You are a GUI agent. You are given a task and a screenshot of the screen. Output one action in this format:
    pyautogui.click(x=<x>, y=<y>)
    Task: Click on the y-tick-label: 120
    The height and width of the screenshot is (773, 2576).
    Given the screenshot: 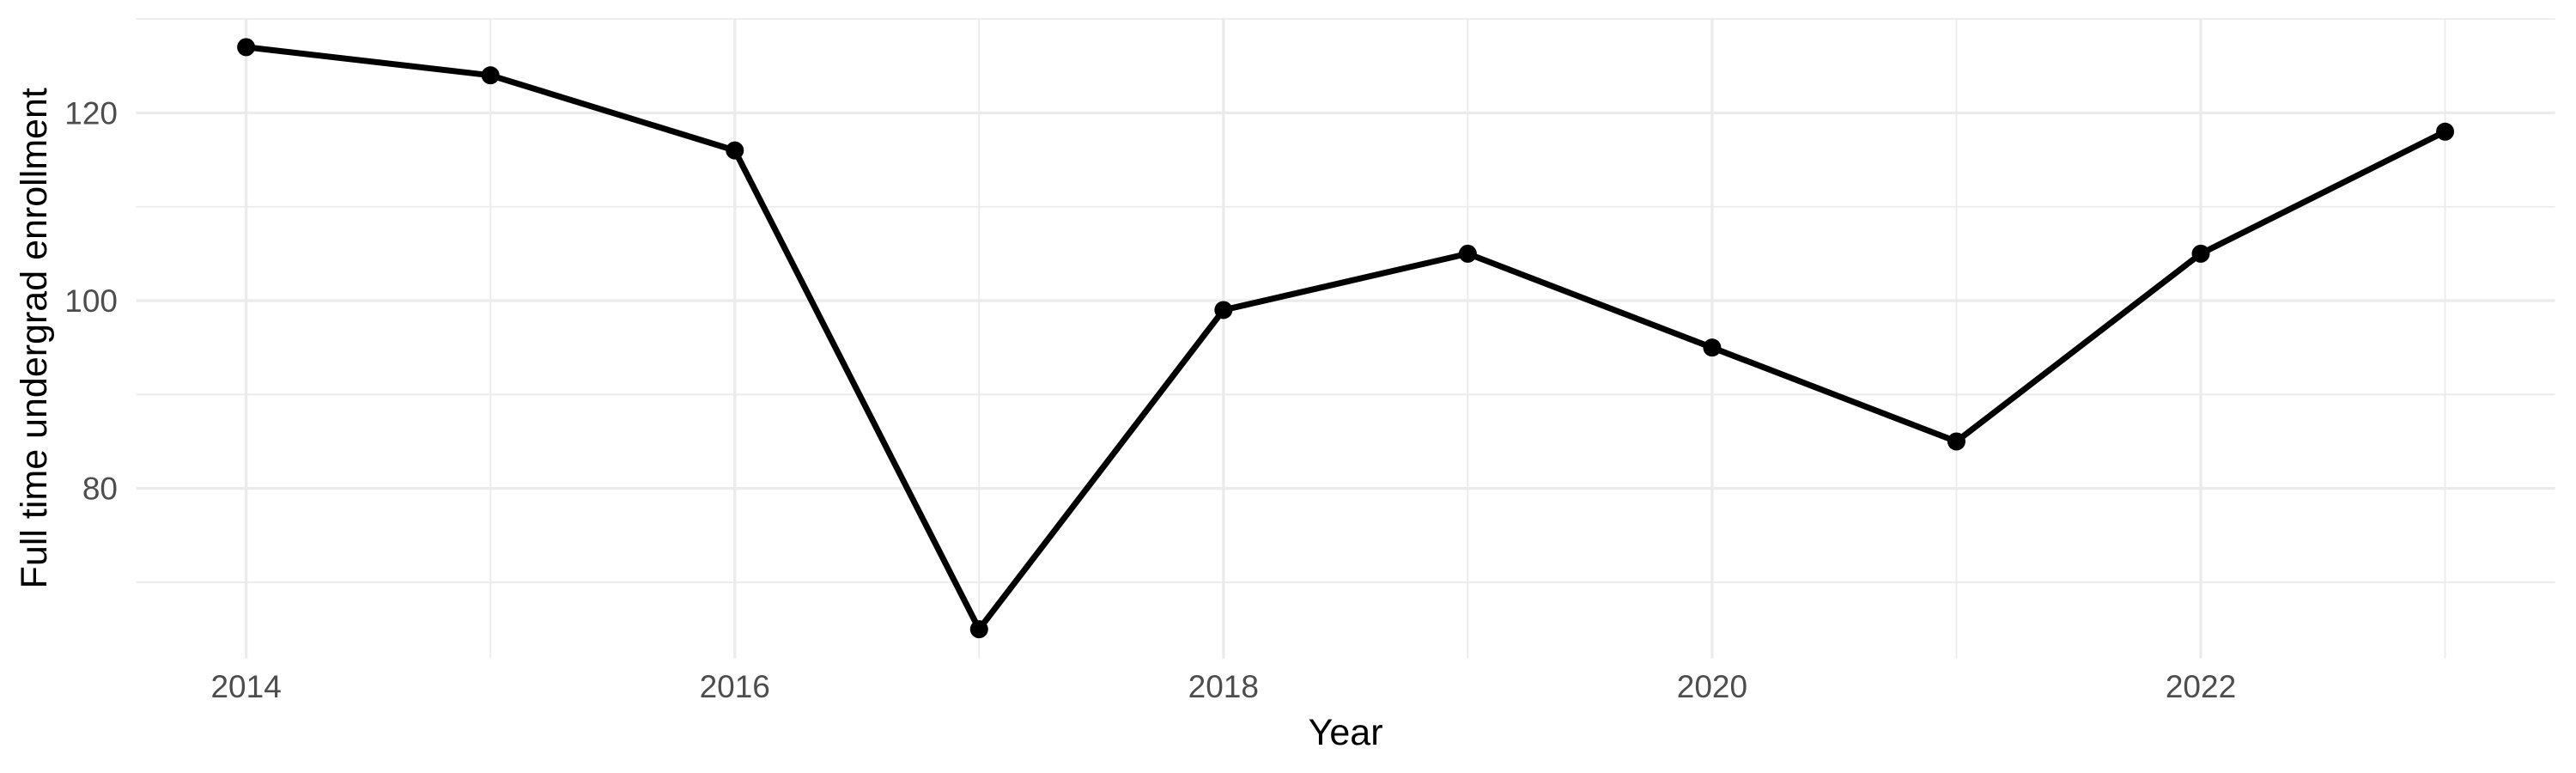 What is the action you would take?
    pyautogui.click(x=91, y=113)
    